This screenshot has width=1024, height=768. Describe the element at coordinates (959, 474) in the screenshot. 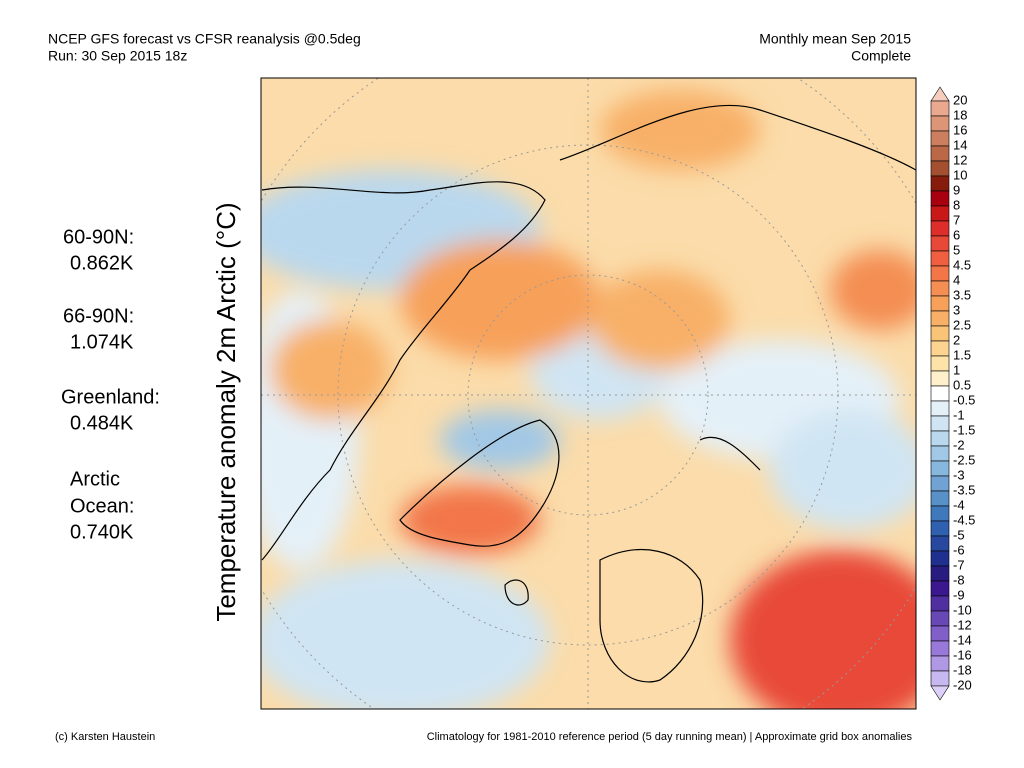

I see `colorbar-label: -3` at that location.